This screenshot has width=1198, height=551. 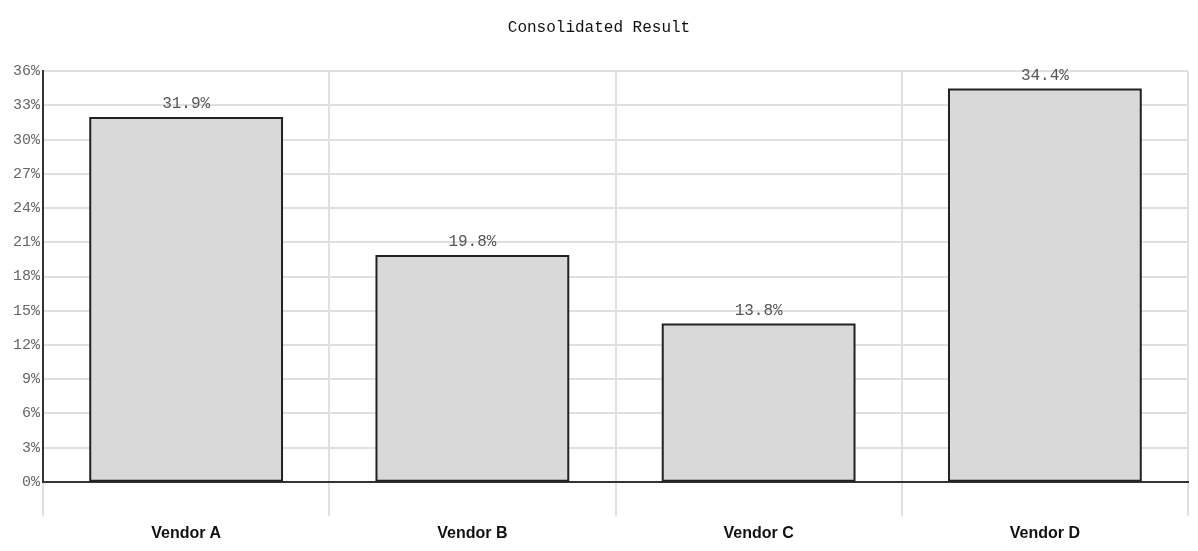 What do you see at coordinates (759, 532) in the screenshot?
I see `x-tick-label: Vendor C` at bounding box center [759, 532].